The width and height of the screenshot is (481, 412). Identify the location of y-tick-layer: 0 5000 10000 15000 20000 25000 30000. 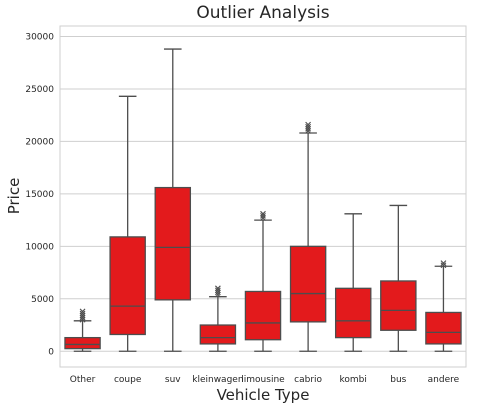
(39, 194).